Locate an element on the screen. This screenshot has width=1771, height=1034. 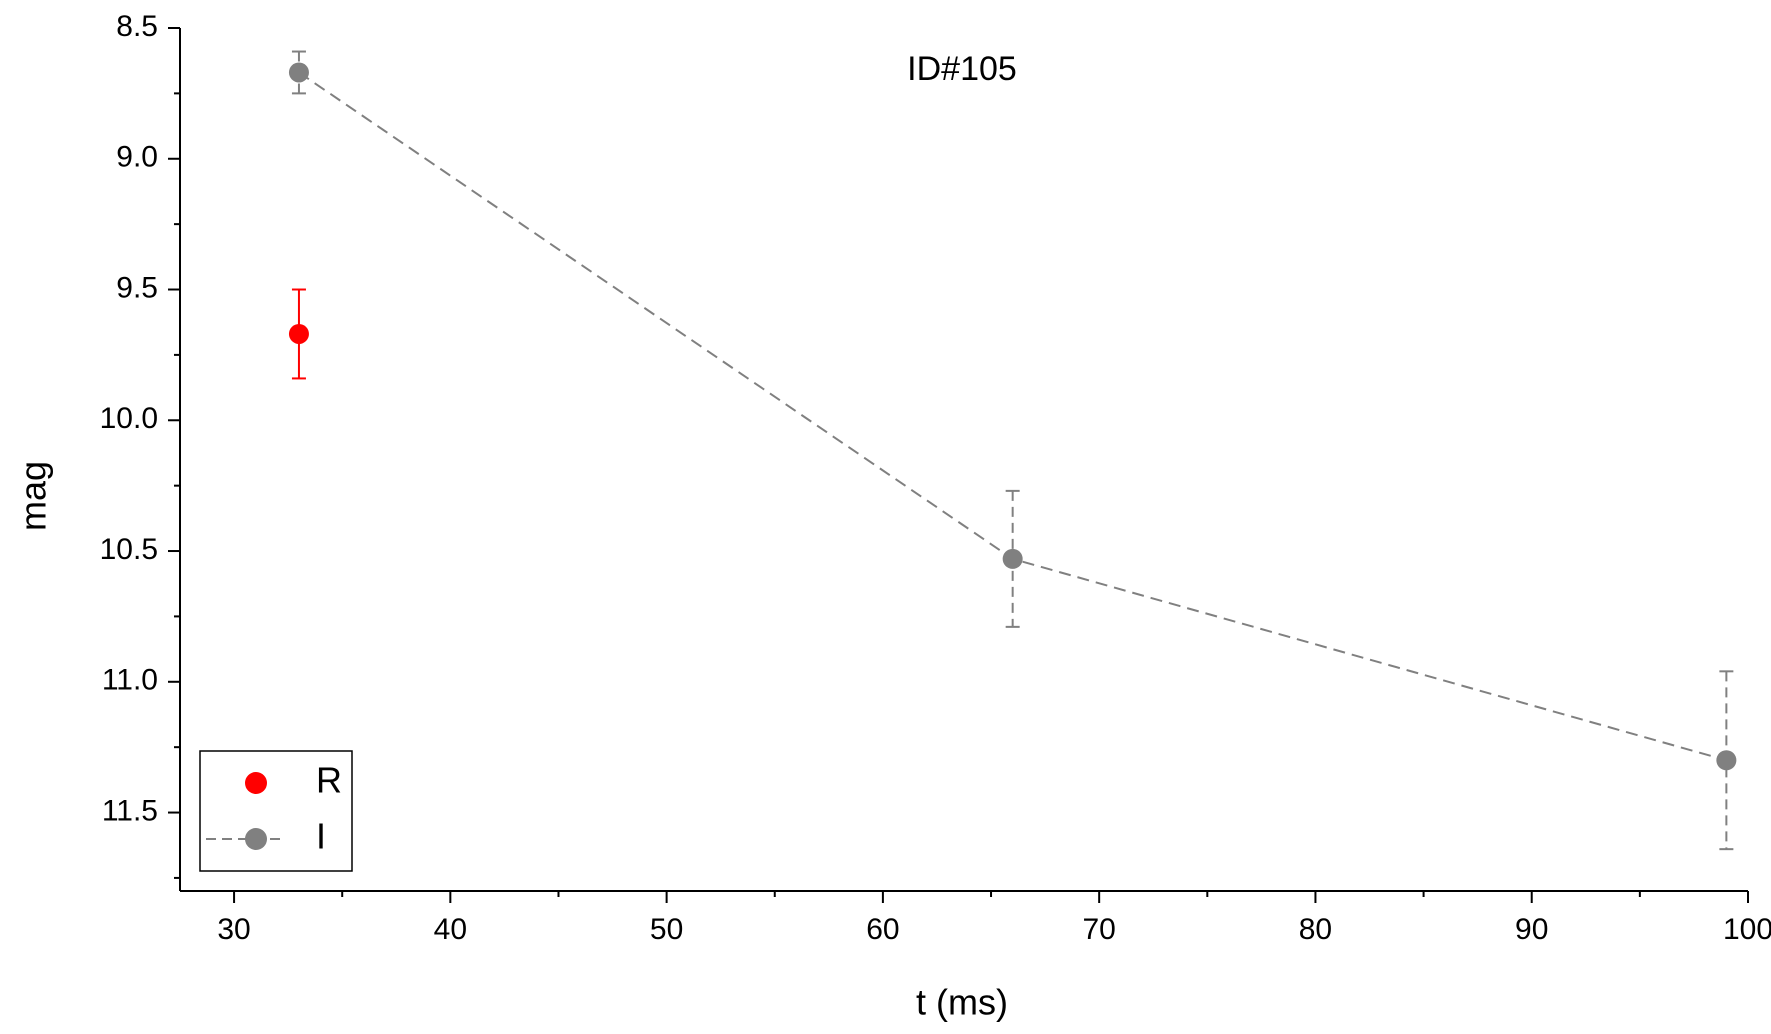
y-axis-label: mag is located at coordinates (33, 496).